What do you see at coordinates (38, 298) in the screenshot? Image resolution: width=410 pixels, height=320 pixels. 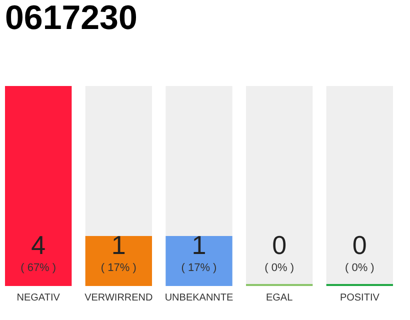 I see `x-tick-label: NEGATIV` at bounding box center [38, 298].